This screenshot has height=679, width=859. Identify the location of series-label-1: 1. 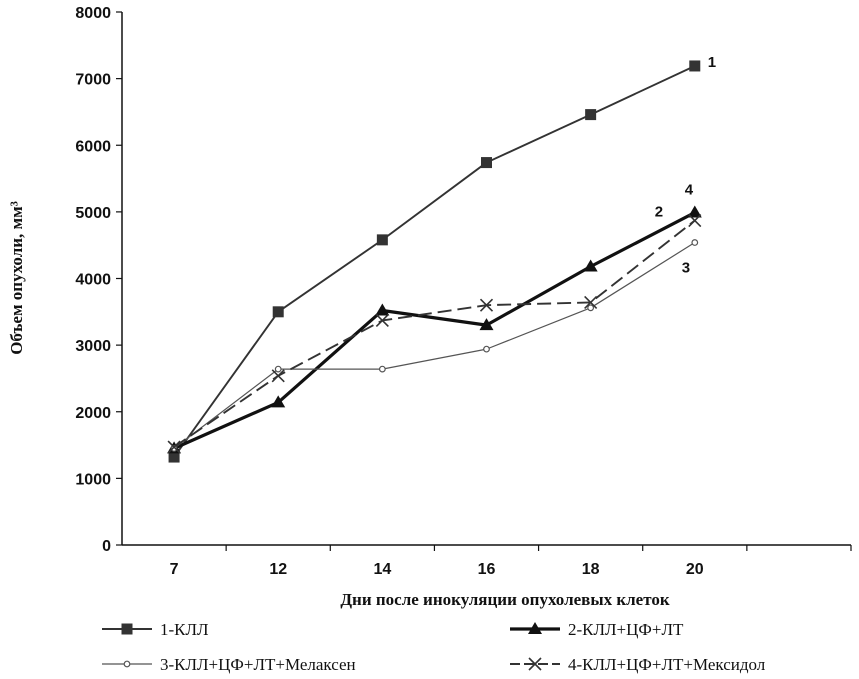
(712, 62).